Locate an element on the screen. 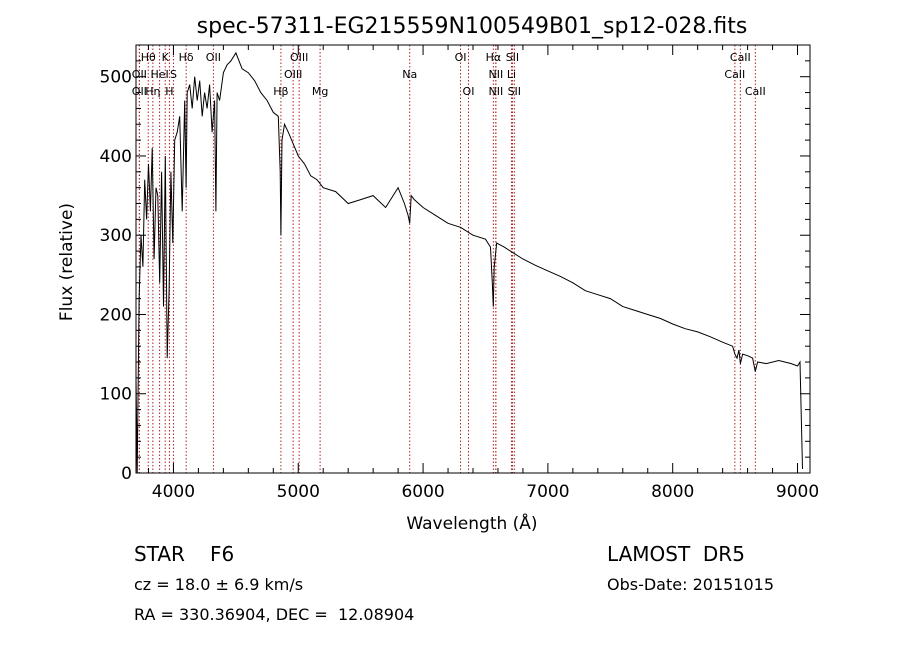 This screenshot has height=649, width=900. object-subclass: F6 is located at coordinates (222, 554).